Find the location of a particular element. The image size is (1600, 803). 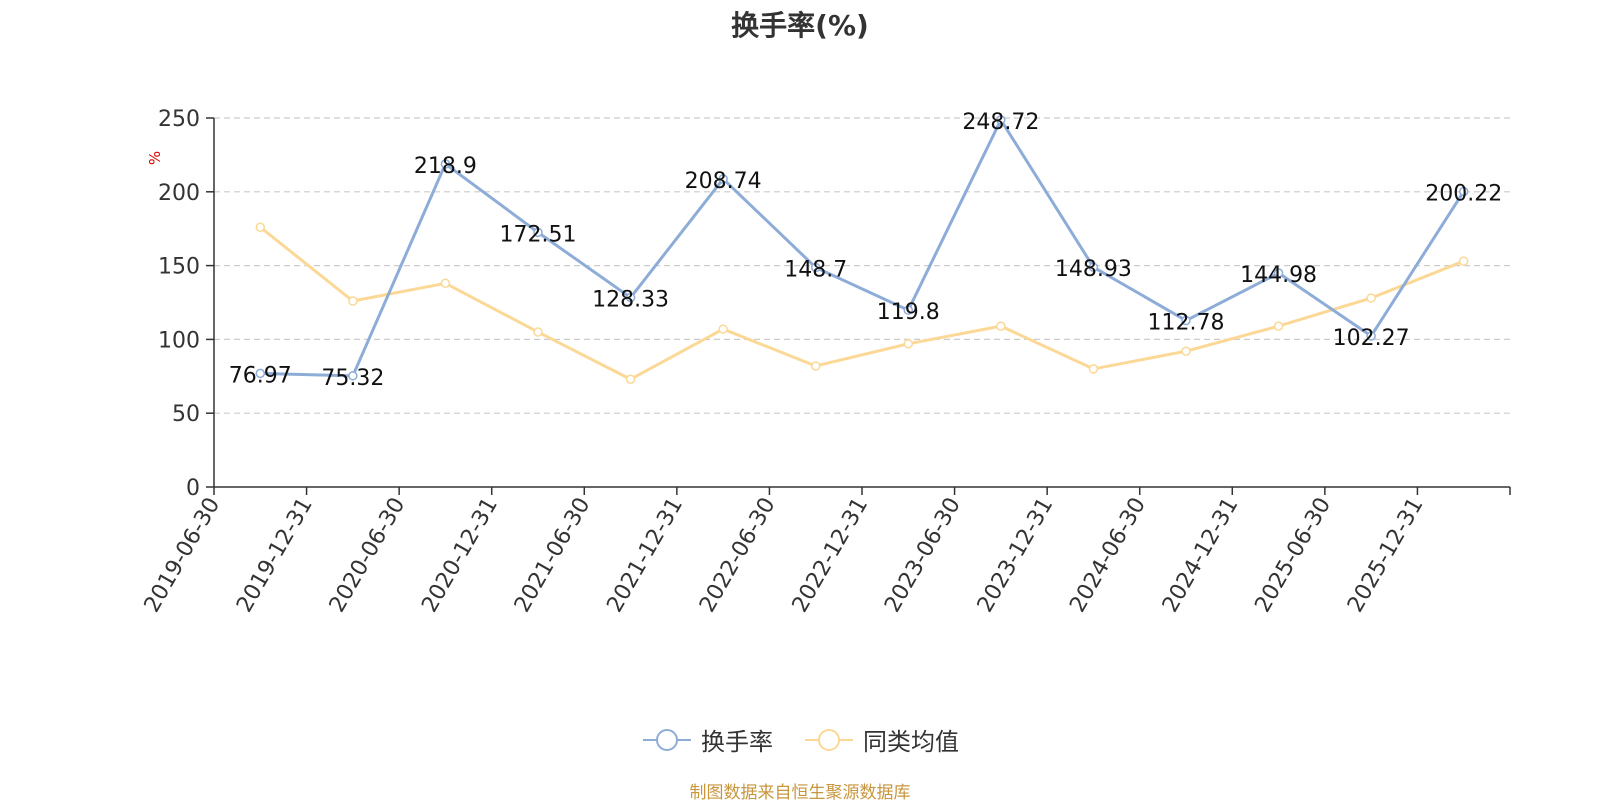

data-label-turnover: 102.27 is located at coordinates (1371, 338).